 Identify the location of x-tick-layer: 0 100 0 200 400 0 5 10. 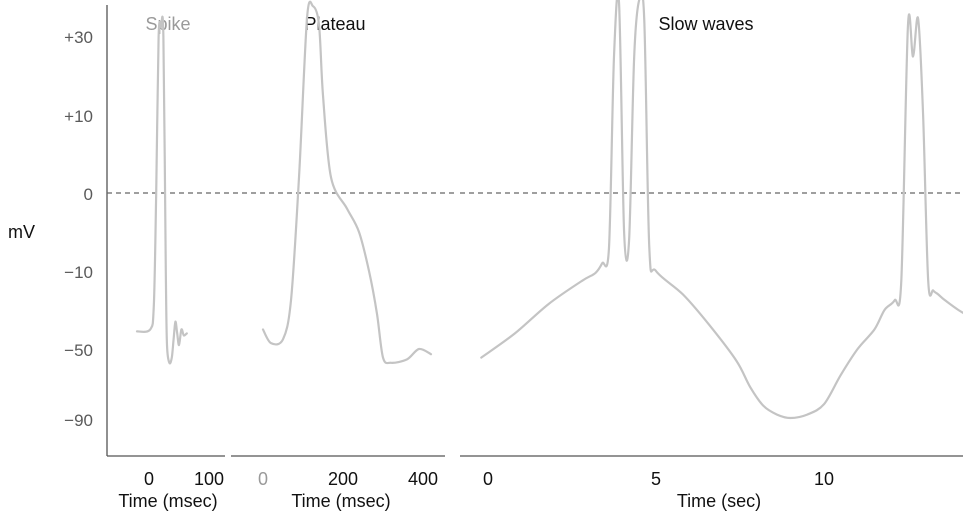
(489, 479).